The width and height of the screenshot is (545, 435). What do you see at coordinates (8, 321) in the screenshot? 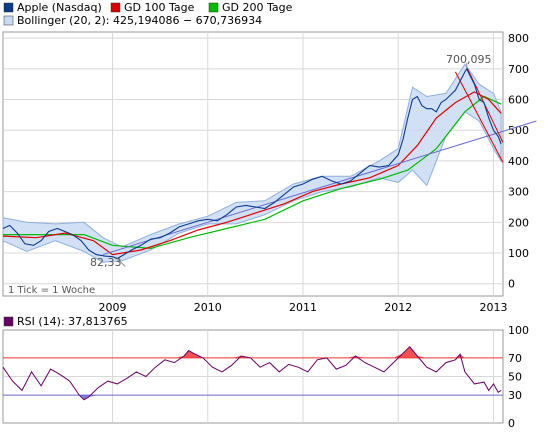
I see `legend-swatch-rsi` at bounding box center [8, 321].